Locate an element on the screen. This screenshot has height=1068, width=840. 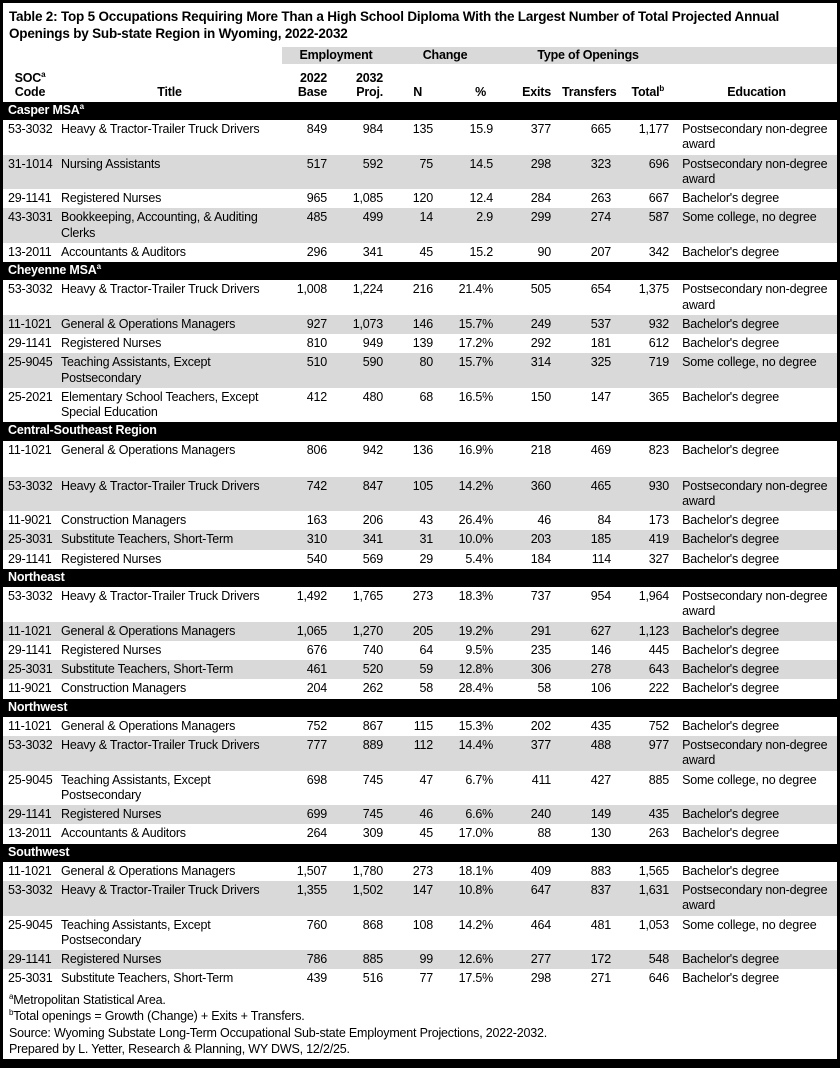
region-header-row: Southwest is located at coordinates (420, 852).